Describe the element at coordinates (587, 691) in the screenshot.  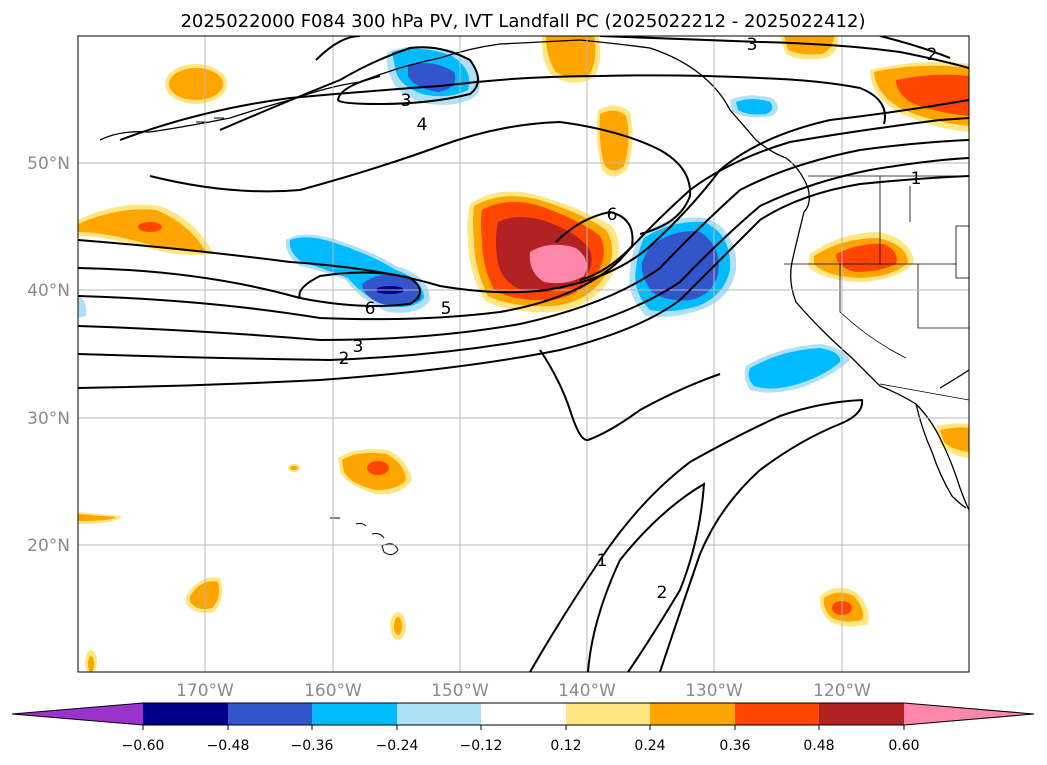
I see `lon-label: 140°W` at that location.